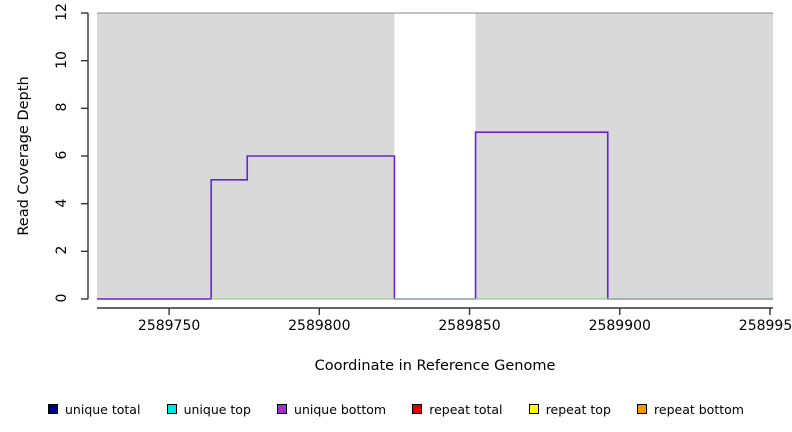 This screenshot has width=792, height=432. What do you see at coordinates (62, 107) in the screenshot?
I see `y-tick-label: 8` at bounding box center [62, 107].